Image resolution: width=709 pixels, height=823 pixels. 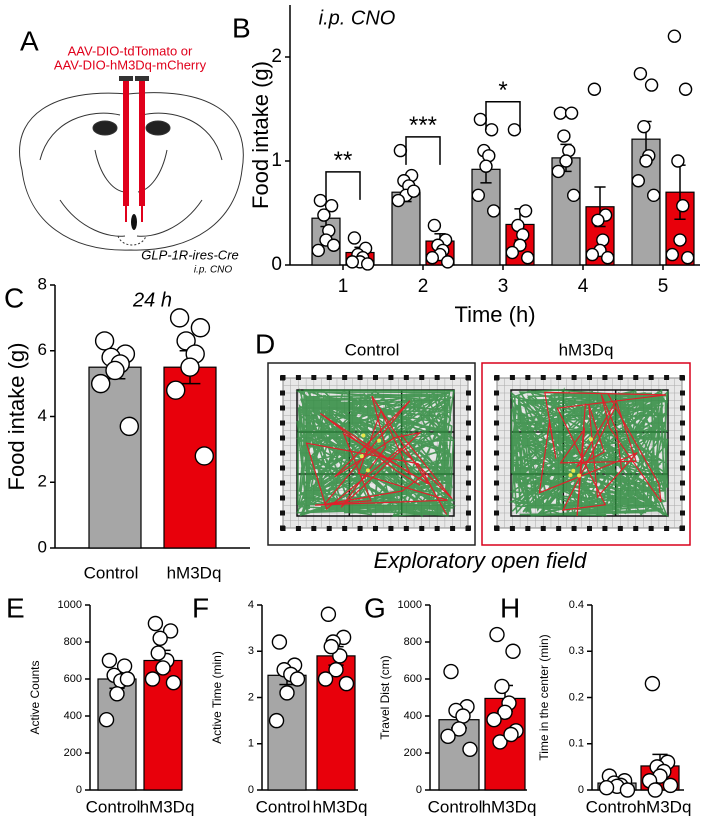 What do you see at coordinates (379, 455) in the screenshot?
I see `track-red` at bounding box center [379, 455].